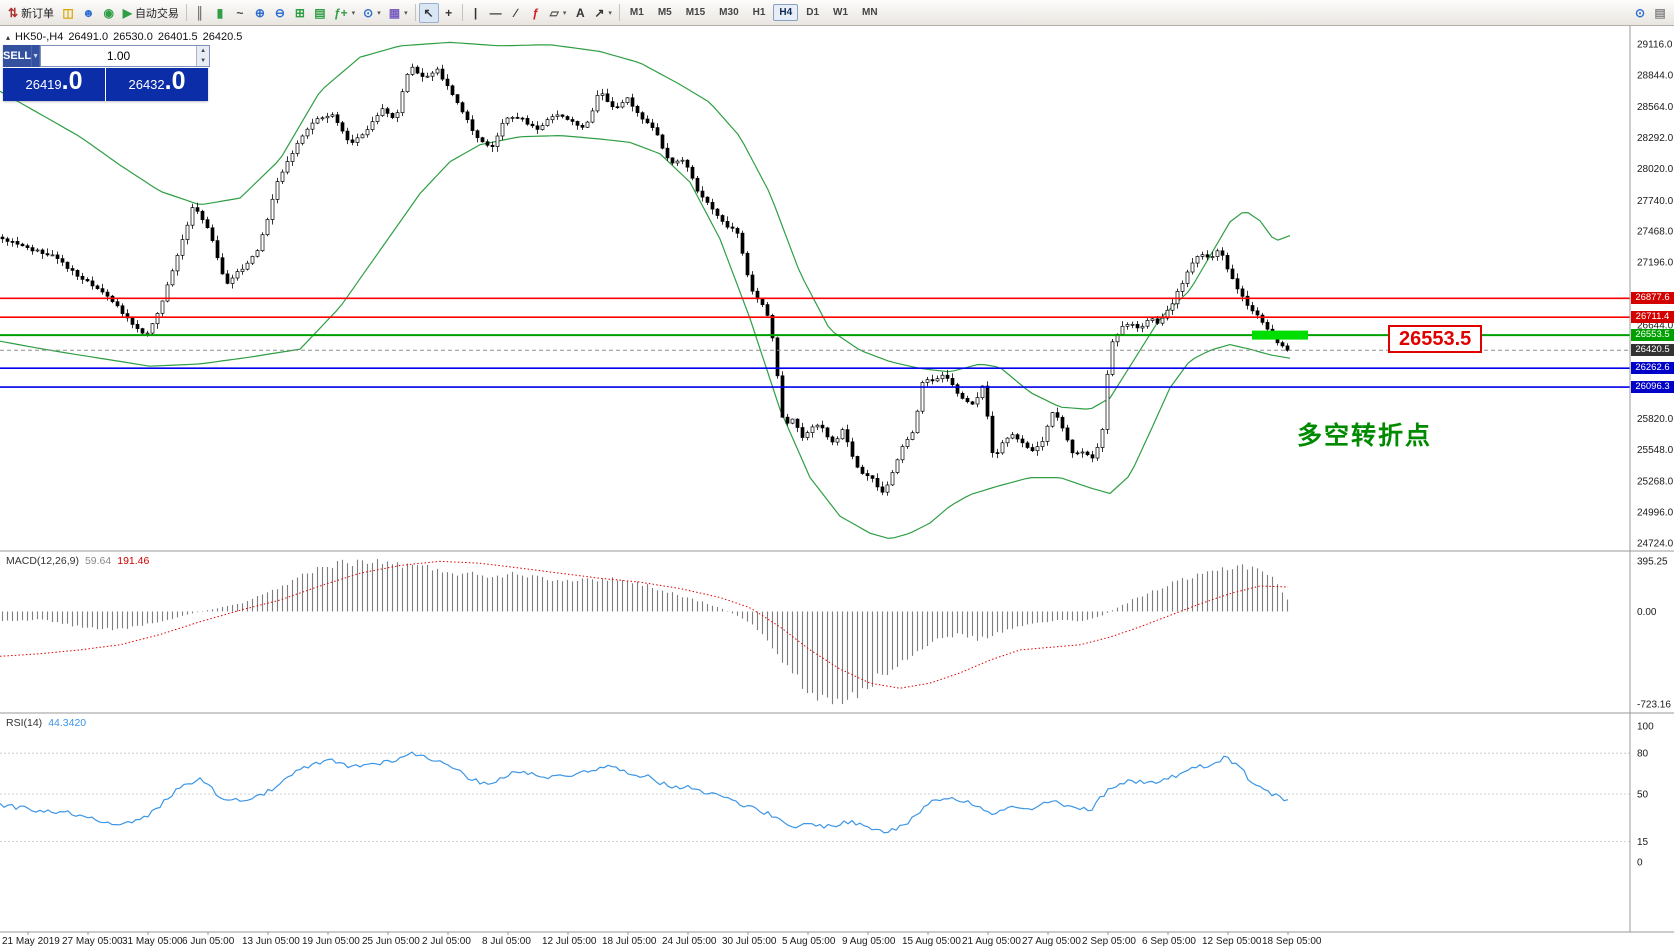  I want to click on profile-icon-icon: ☻, so click(88, 12).